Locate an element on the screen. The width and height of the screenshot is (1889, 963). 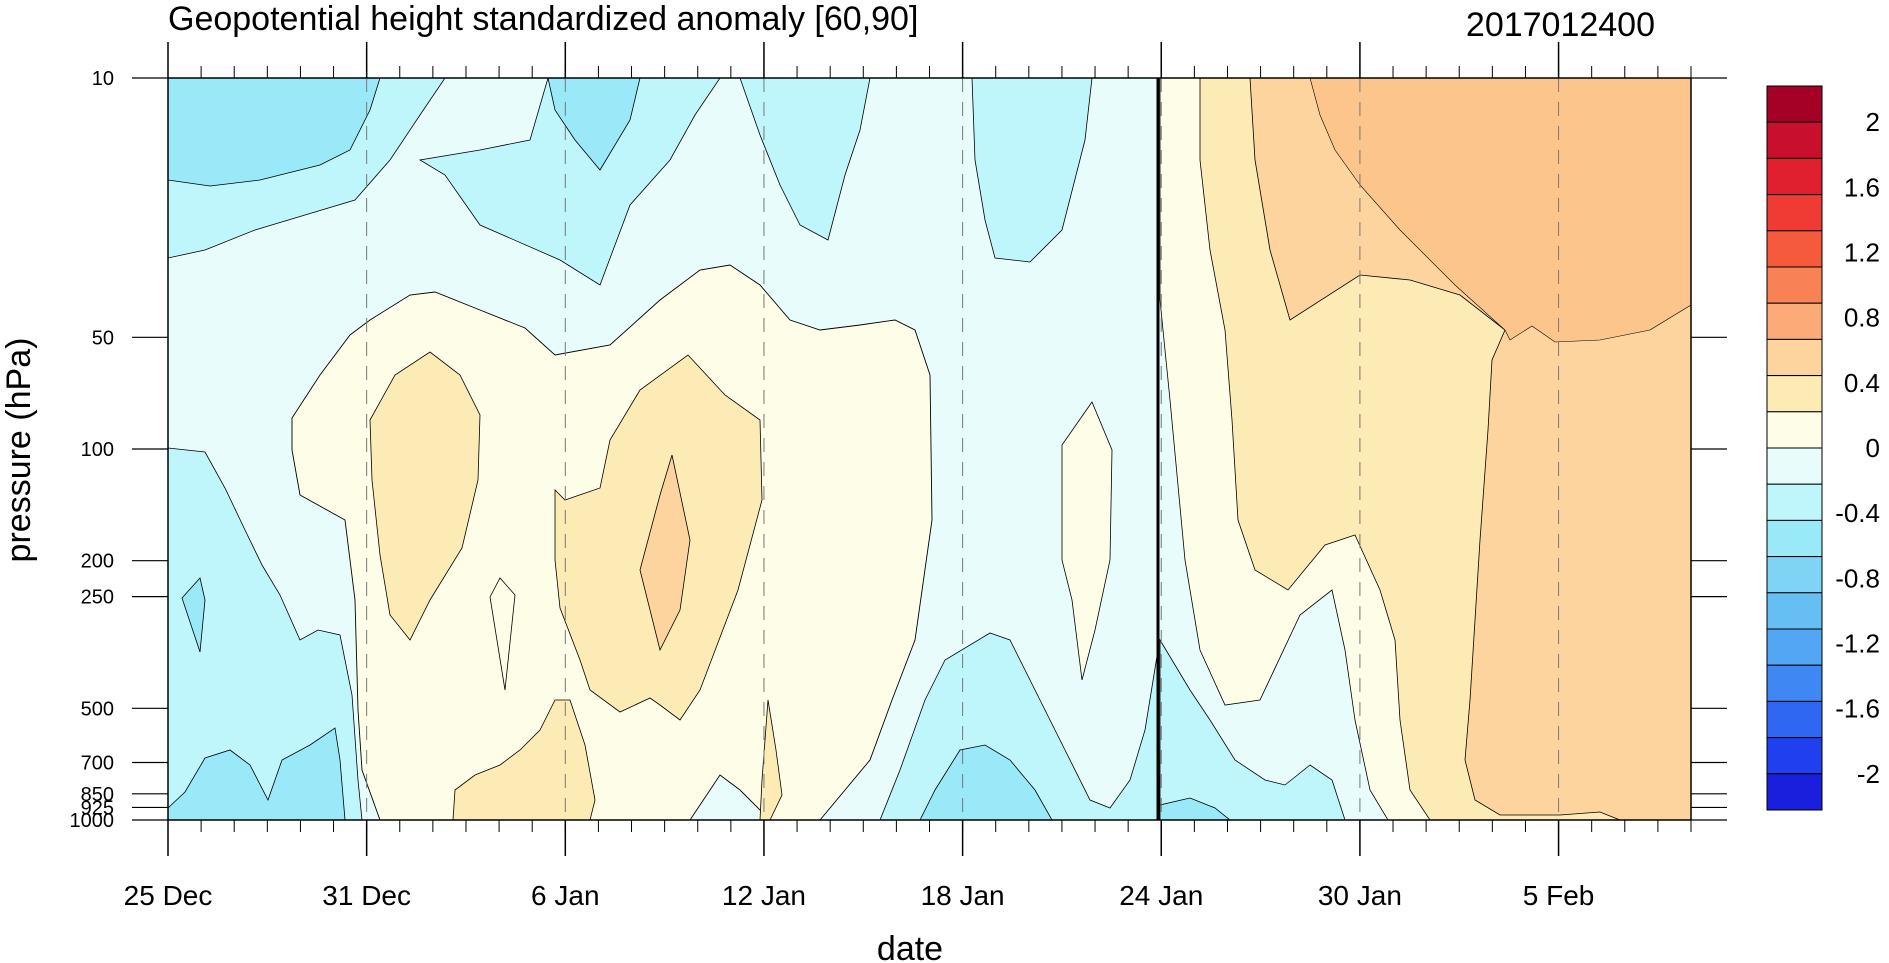
x-tick-label: 6 Jan is located at coordinates (565, 895).